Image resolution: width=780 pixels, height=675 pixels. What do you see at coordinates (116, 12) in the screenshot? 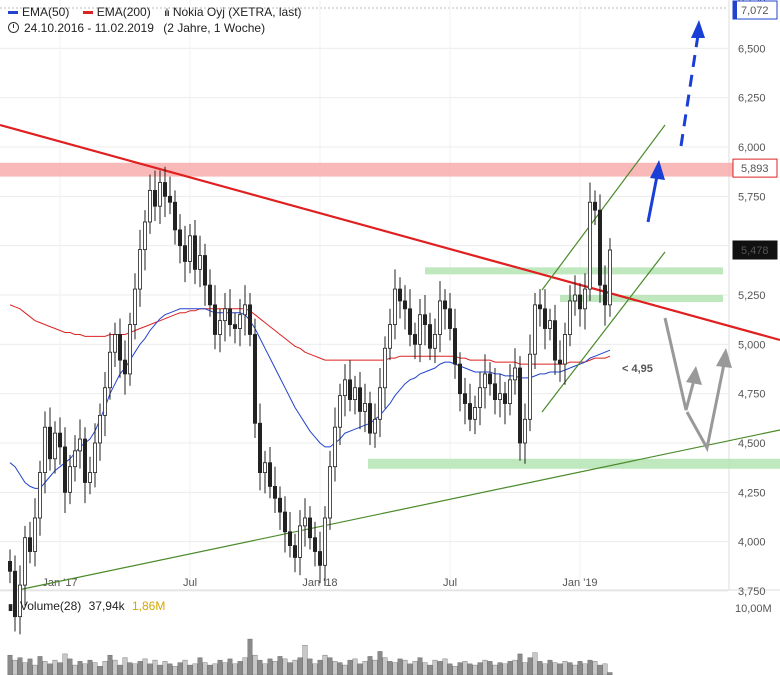
I see `legend-ema200: EMA(200)` at bounding box center [116, 12].